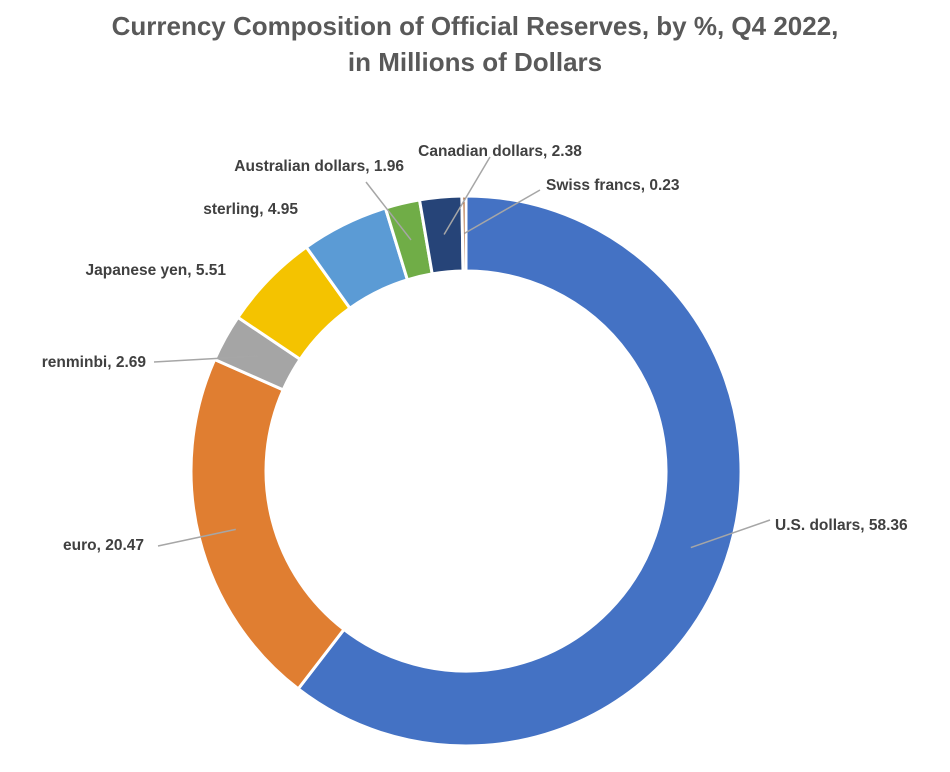 This screenshot has width=950, height=772. I want to click on slice-swiss-francs, so click(464, 233).